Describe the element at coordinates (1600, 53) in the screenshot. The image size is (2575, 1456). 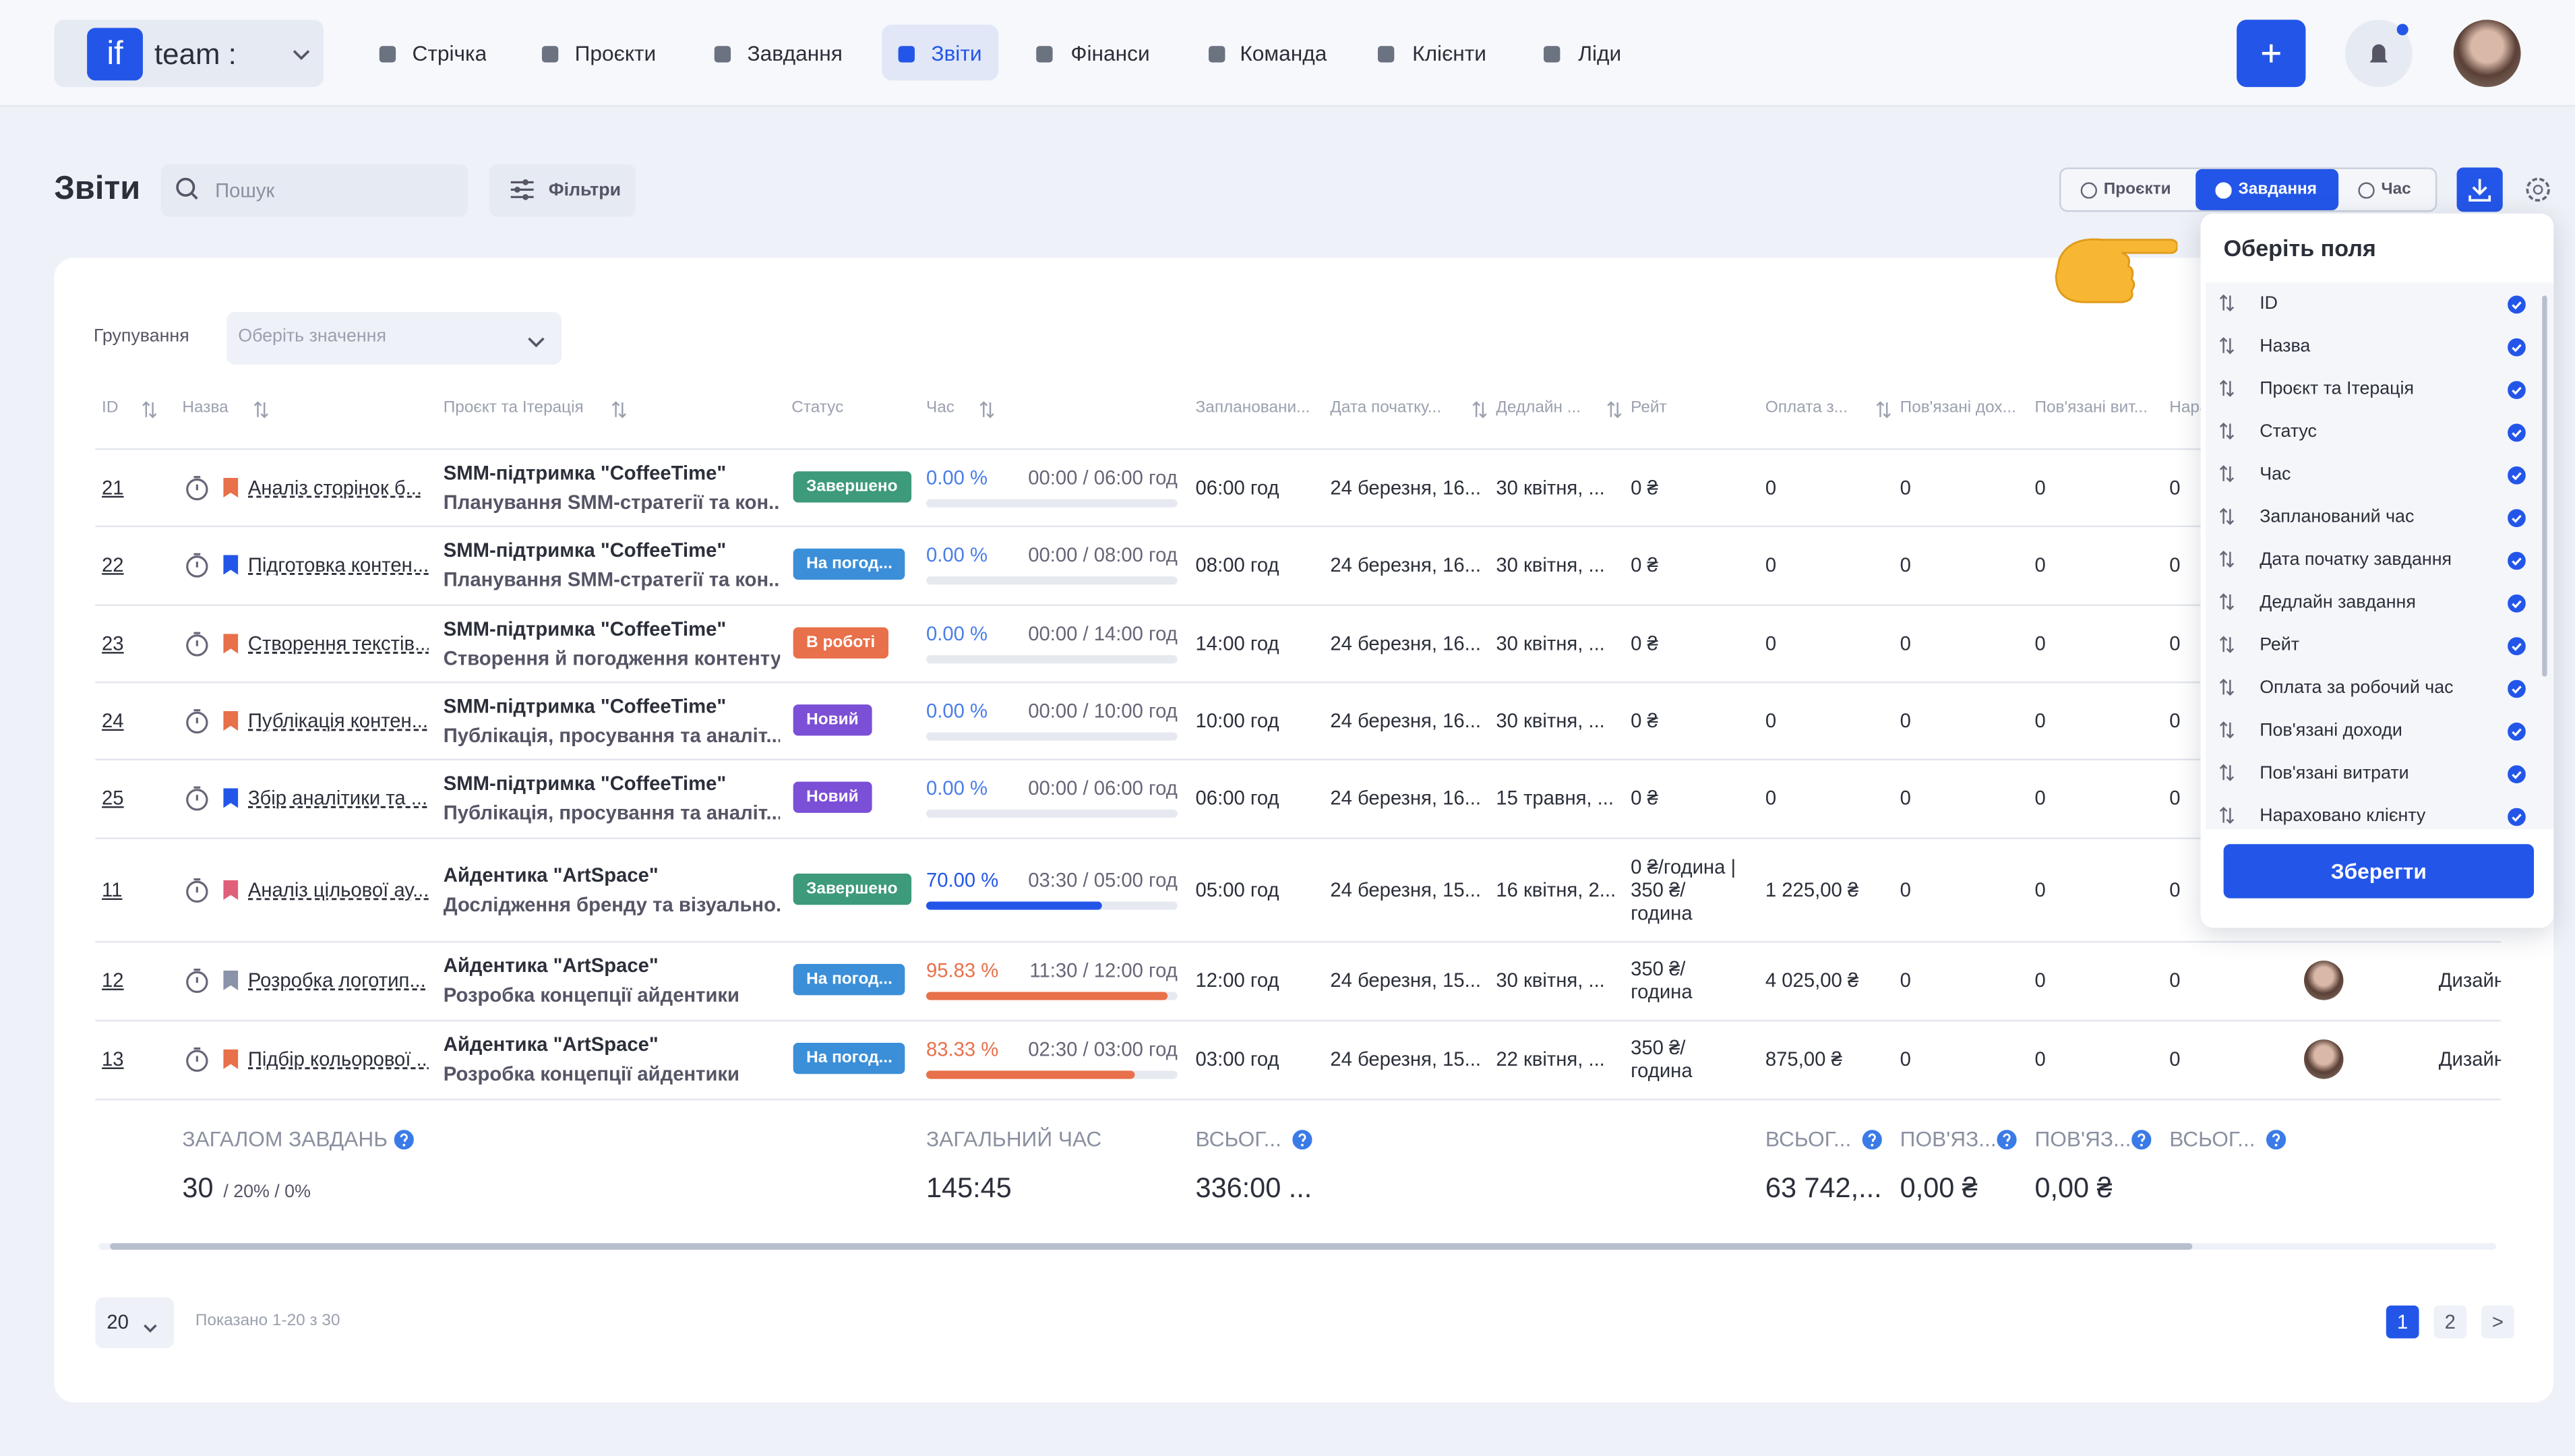
I see `nav-item: Ліди` at that location.